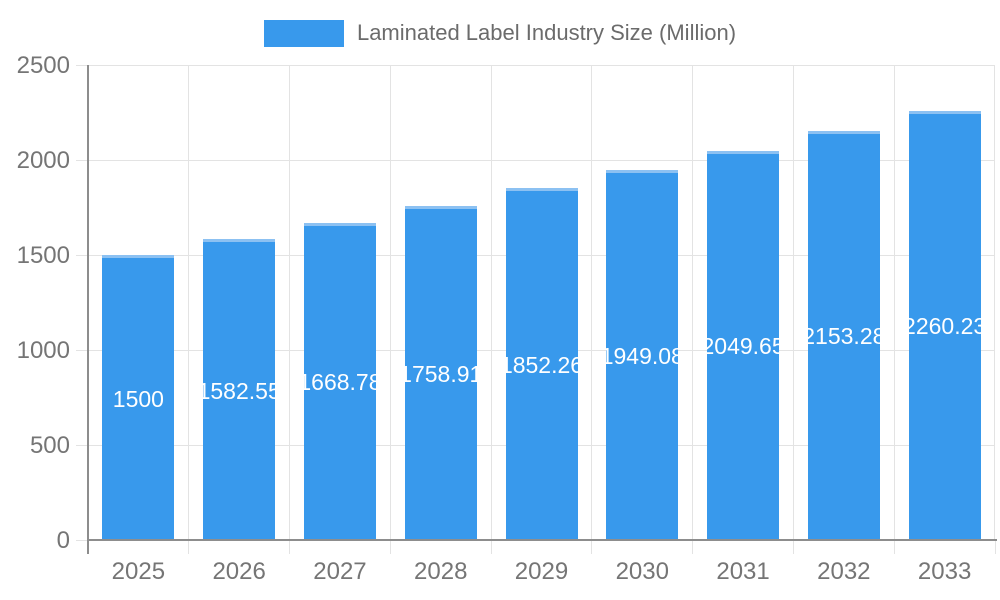 Image resolution: width=1000 pixels, height=600 pixels. I want to click on bar-2027: 1668.78, so click(339, 381).